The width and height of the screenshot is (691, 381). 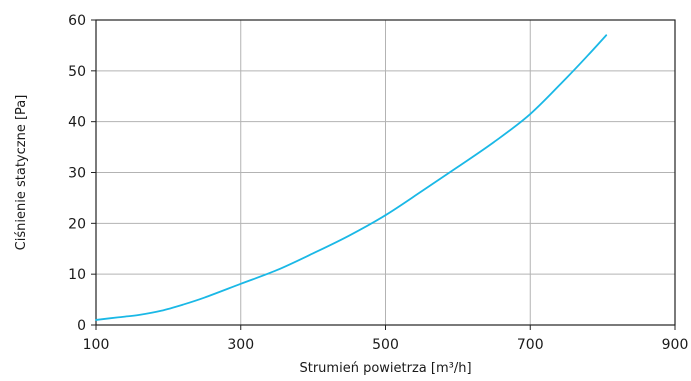 What do you see at coordinates (96, 345) in the screenshot?
I see `x-tick-label: 100` at bounding box center [96, 345].